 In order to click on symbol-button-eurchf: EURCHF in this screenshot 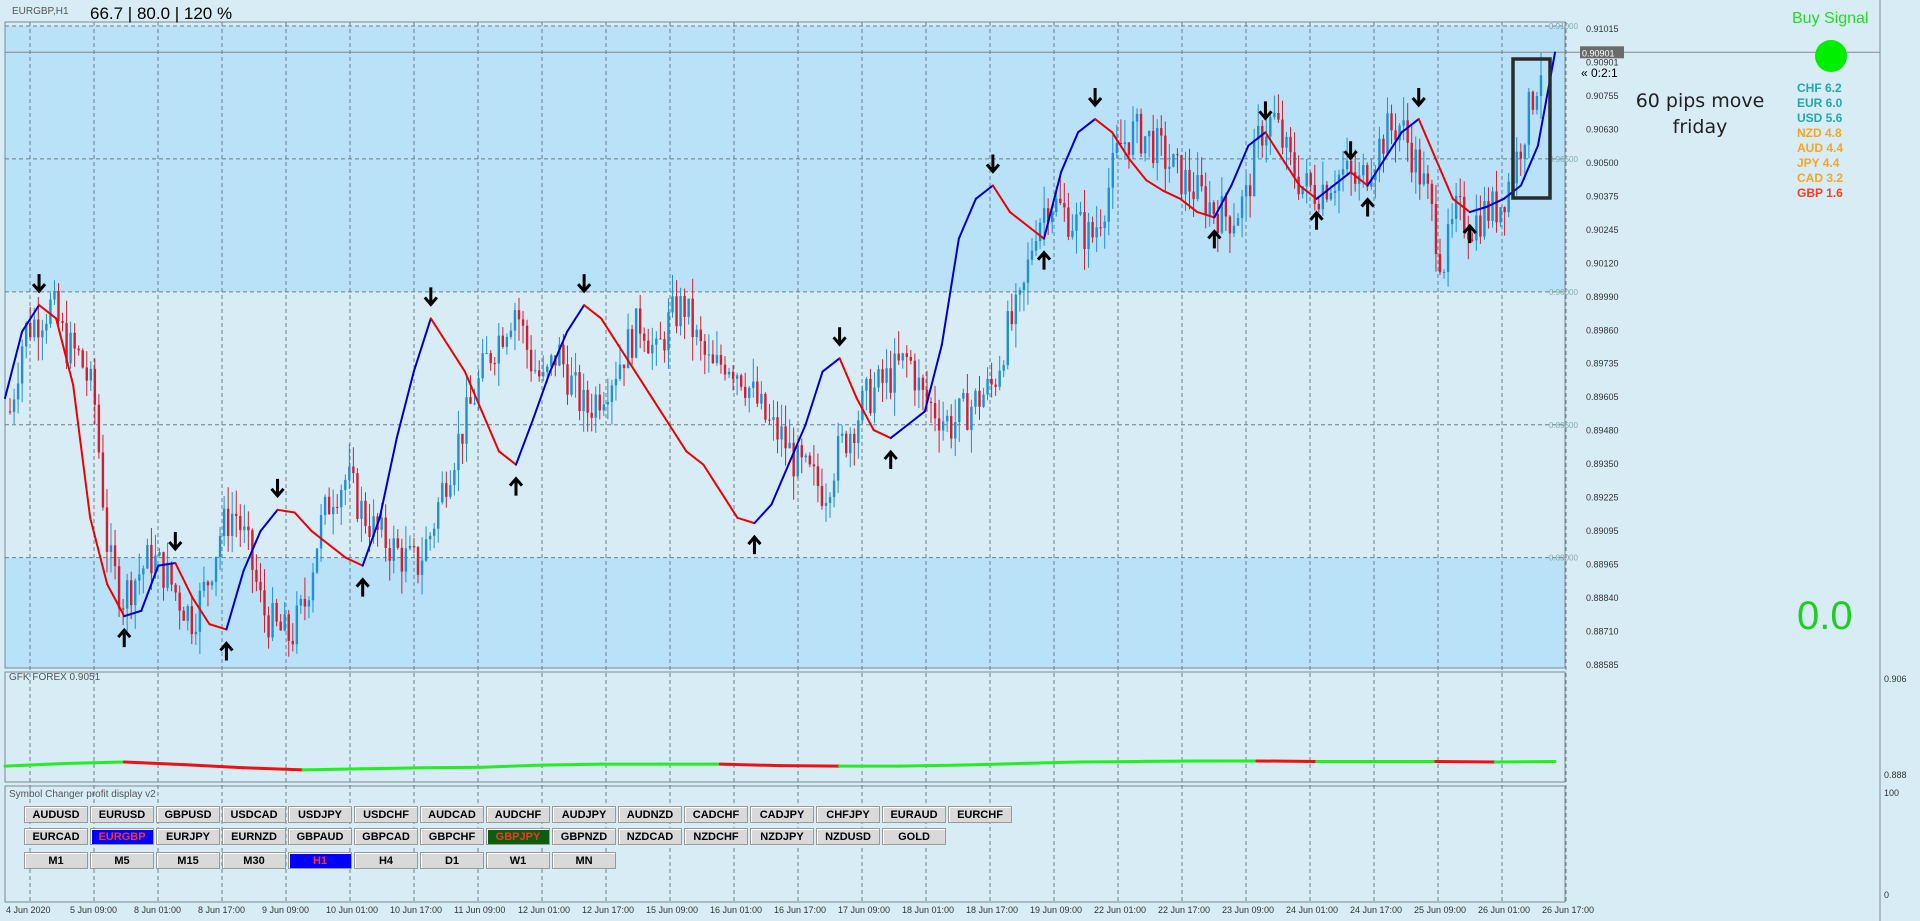, I will do `click(980, 814)`.